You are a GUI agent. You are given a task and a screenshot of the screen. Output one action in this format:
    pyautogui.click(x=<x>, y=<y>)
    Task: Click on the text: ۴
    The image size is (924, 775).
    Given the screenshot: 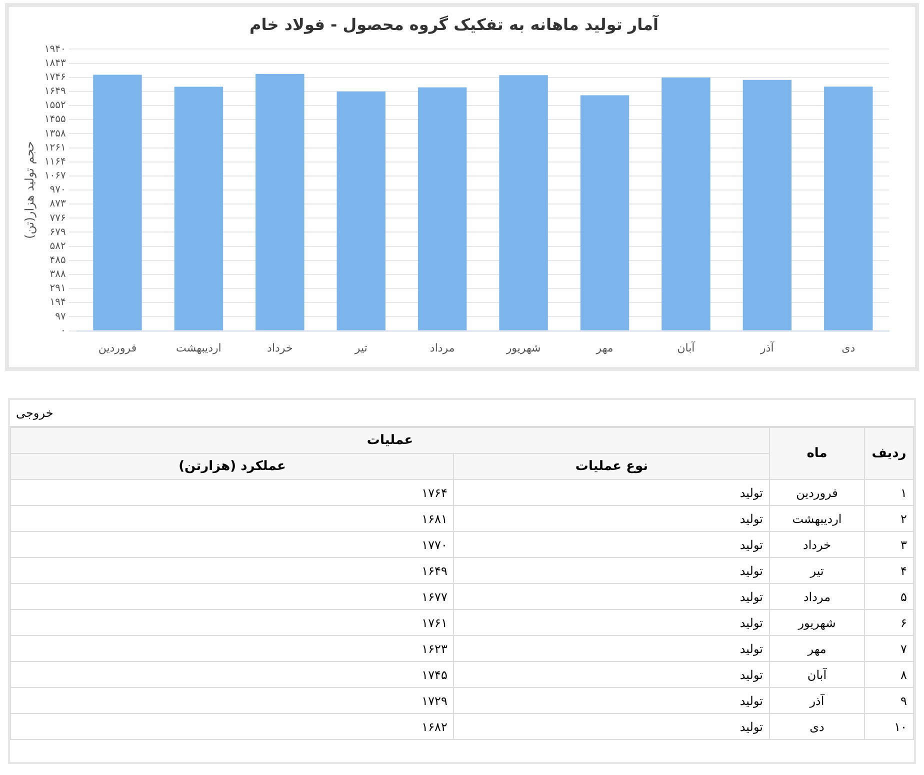 What is the action you would take?
    pyautogui.click(x=889, y=571)
    